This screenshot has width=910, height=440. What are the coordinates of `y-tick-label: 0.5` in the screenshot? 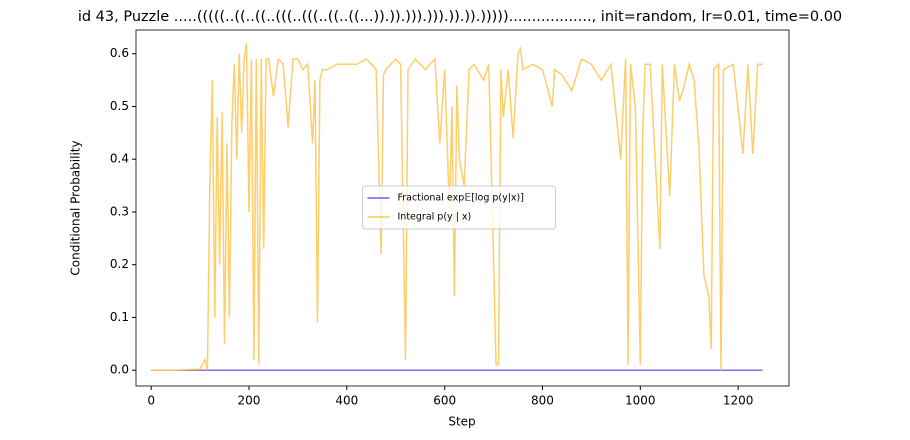 It's located at (119, 106).